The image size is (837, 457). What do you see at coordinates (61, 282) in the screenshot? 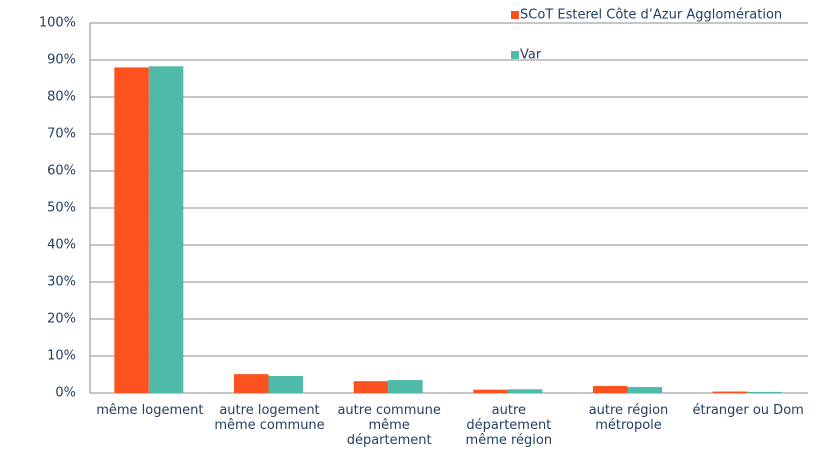
I see `y-tick-label: 30%` at bounding box center [61, 282].